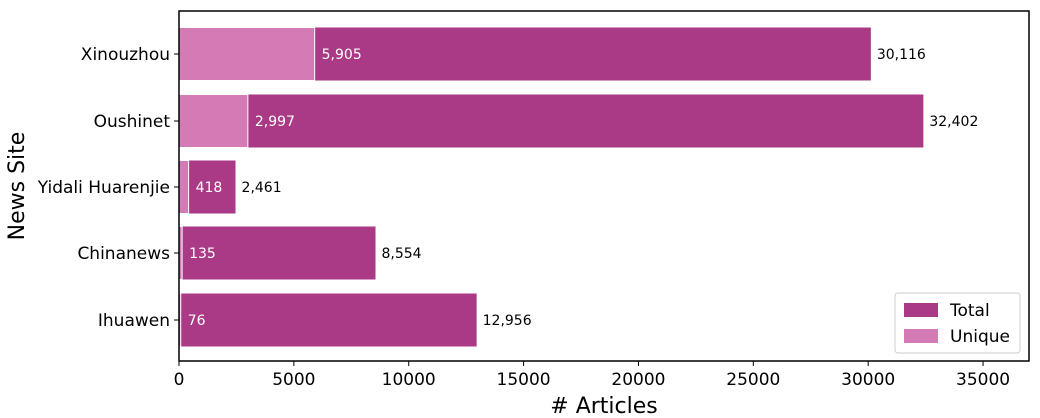 This screenshot has height=418, width=1040. Describe the element at coordinates (197, 321) in the screenshot. I see `unique-value-label: 76` at that location.